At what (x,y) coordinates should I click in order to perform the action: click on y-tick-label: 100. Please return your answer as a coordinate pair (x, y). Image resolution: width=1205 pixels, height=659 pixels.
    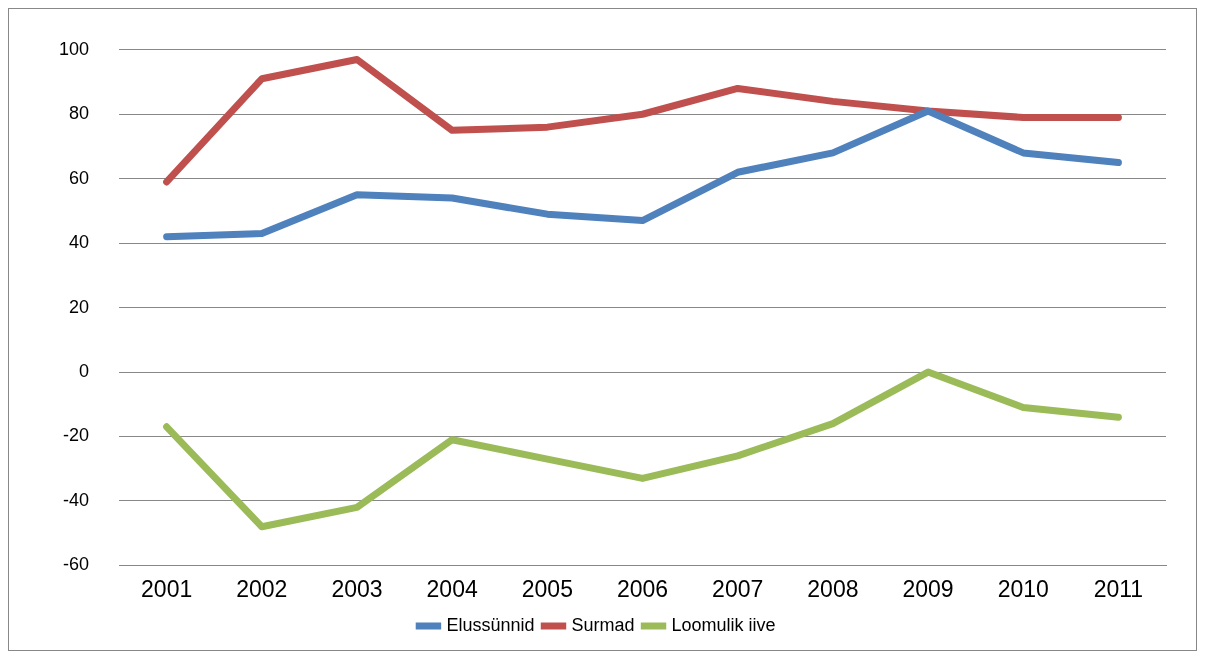
    Looking at the image, I should click on (74, 48).